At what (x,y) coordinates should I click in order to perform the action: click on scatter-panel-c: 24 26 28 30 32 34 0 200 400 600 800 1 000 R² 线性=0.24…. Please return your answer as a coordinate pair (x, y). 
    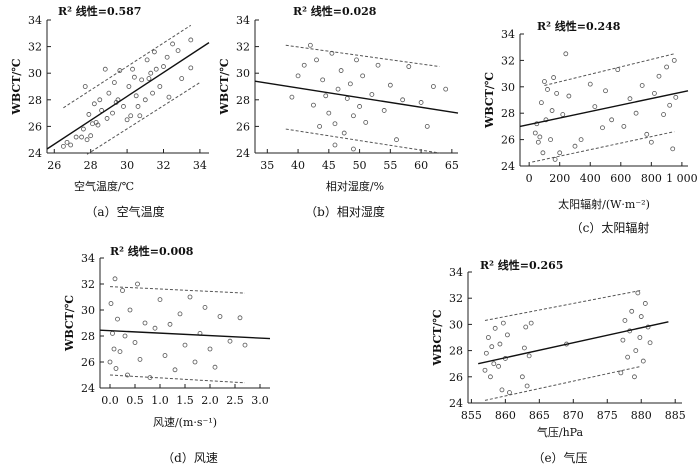
    Looking at the image, I should click on (590, 127).